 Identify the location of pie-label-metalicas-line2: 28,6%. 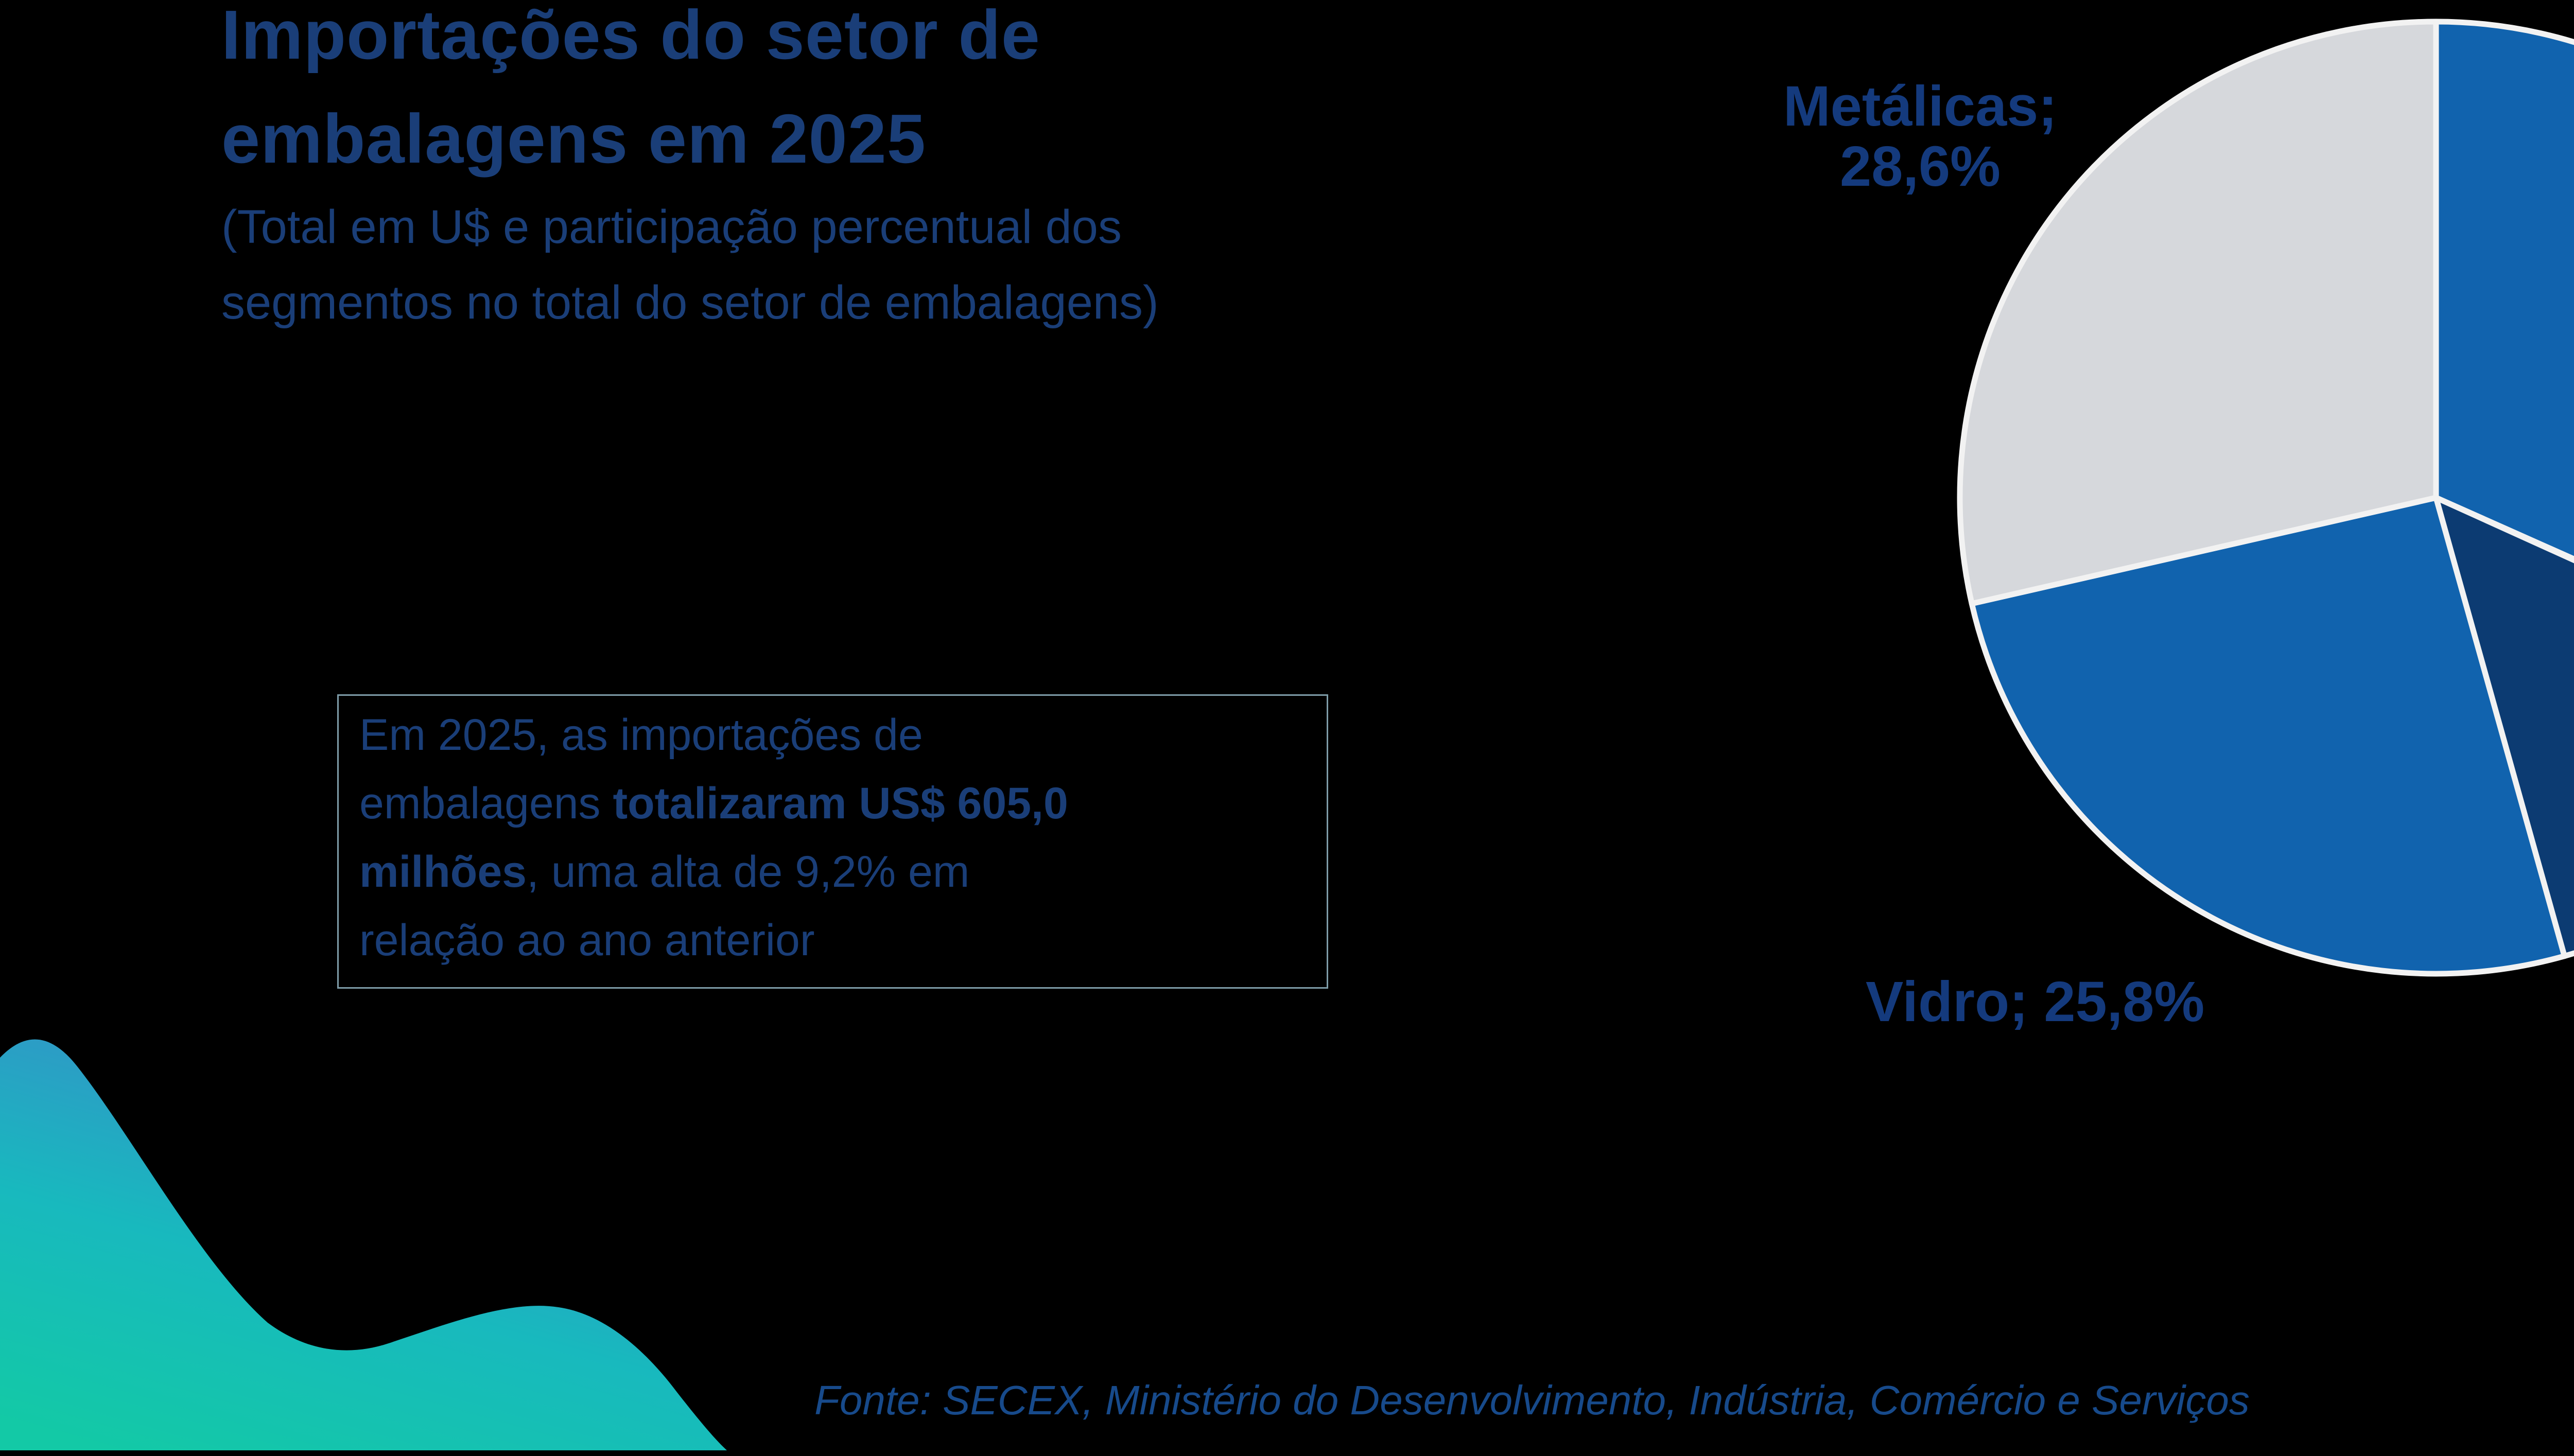
(1921, 166).